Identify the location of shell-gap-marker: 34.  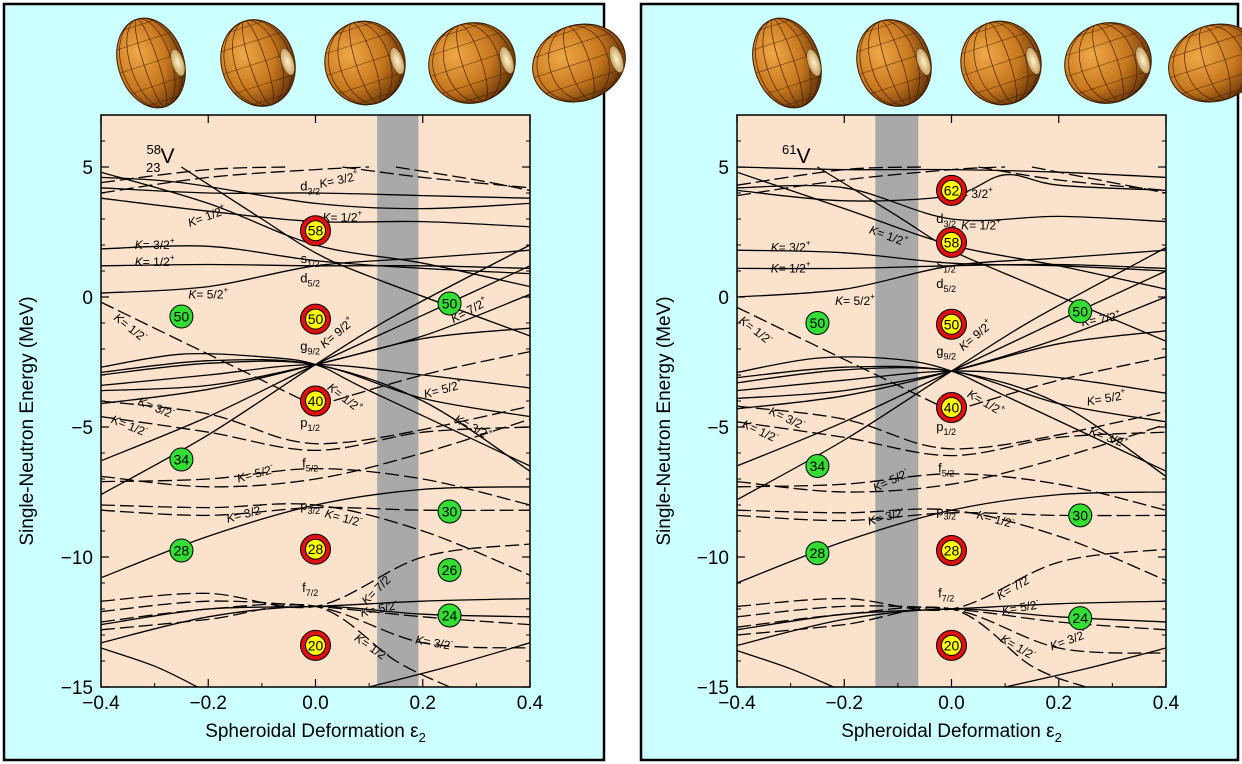
(181, 459).